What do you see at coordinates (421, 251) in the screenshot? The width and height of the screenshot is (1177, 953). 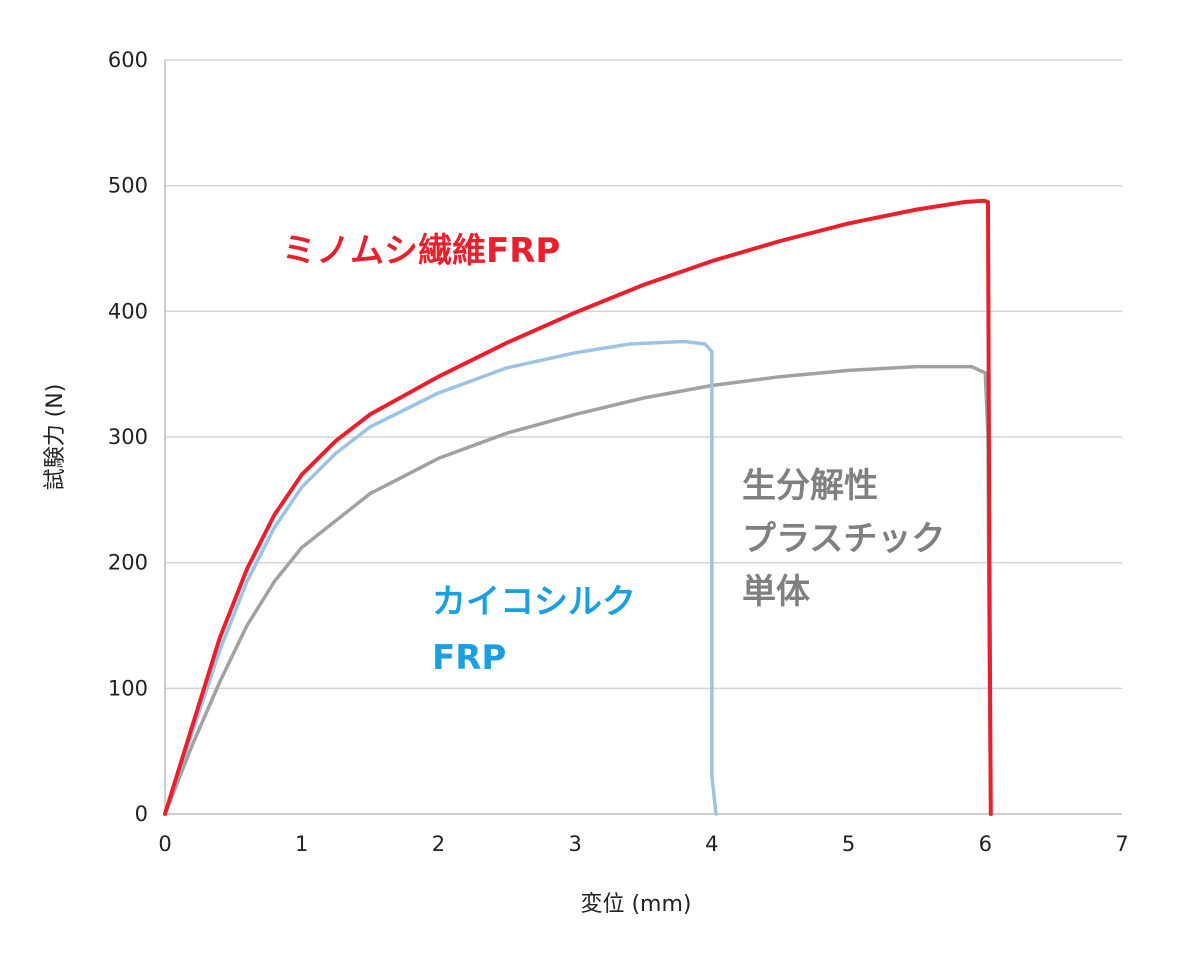 I see `series-label-0: ミノムシ繊維FRP` at bounding box center [421, 251].